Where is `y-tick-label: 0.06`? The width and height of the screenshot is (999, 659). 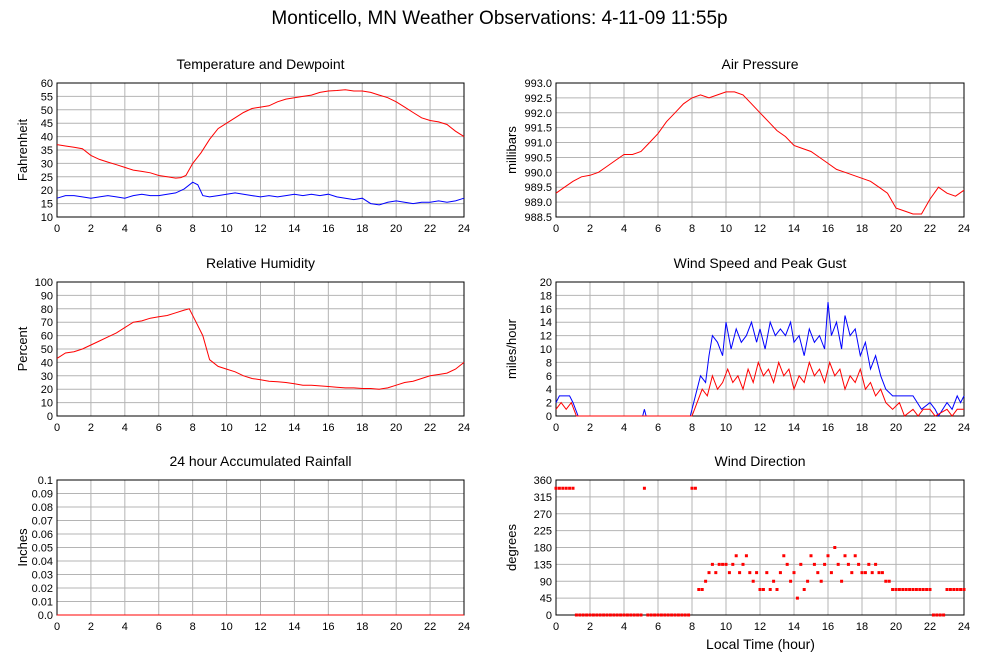
y-tick-label: 0.06 is located at coordinates (42, 535).